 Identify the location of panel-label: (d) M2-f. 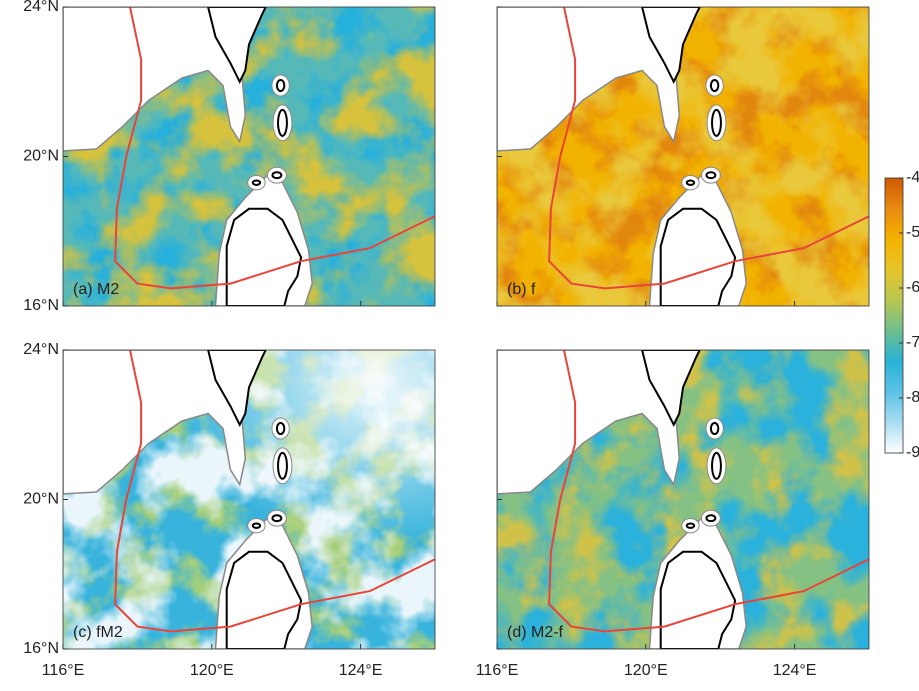
(535, 632).